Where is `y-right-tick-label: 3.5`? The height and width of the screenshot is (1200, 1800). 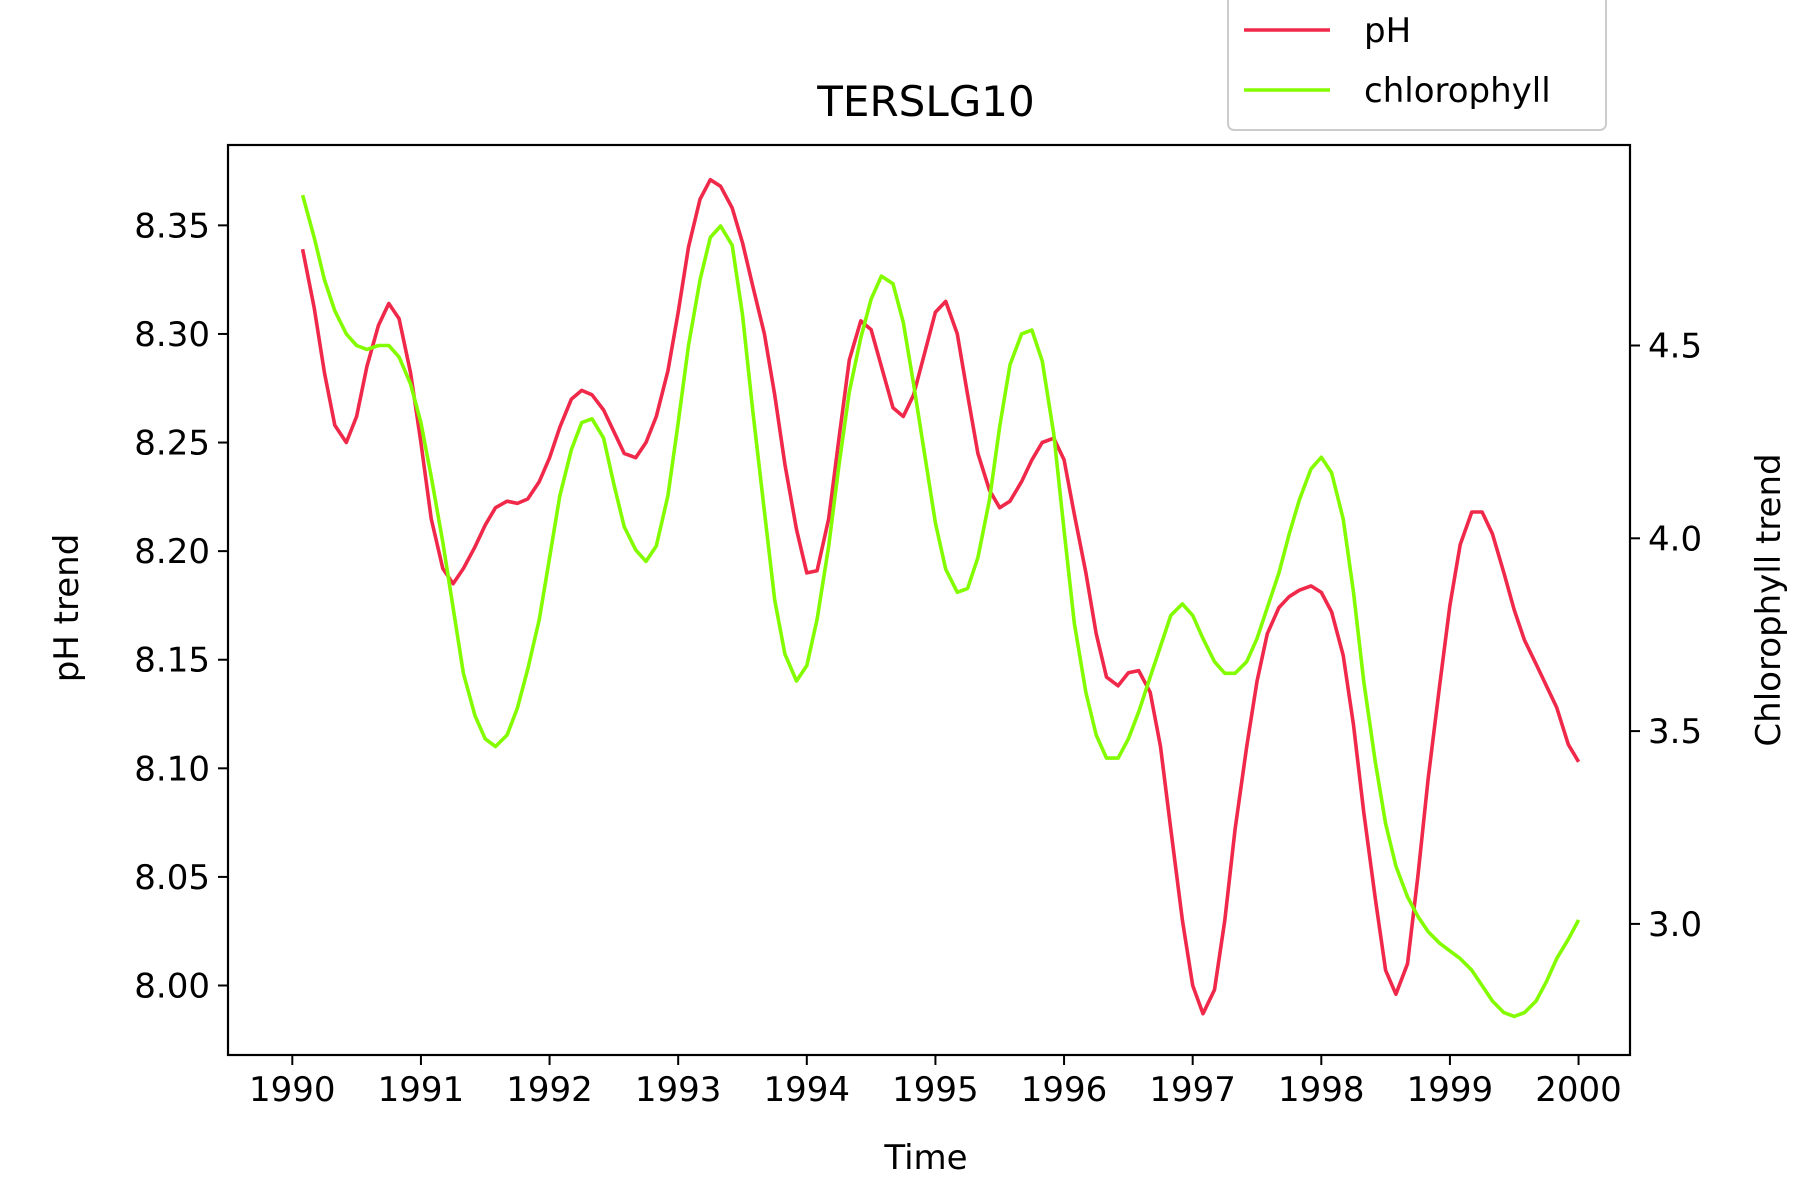 y-right-tick-label: 3.5 is located at coordinates (1675, 732).